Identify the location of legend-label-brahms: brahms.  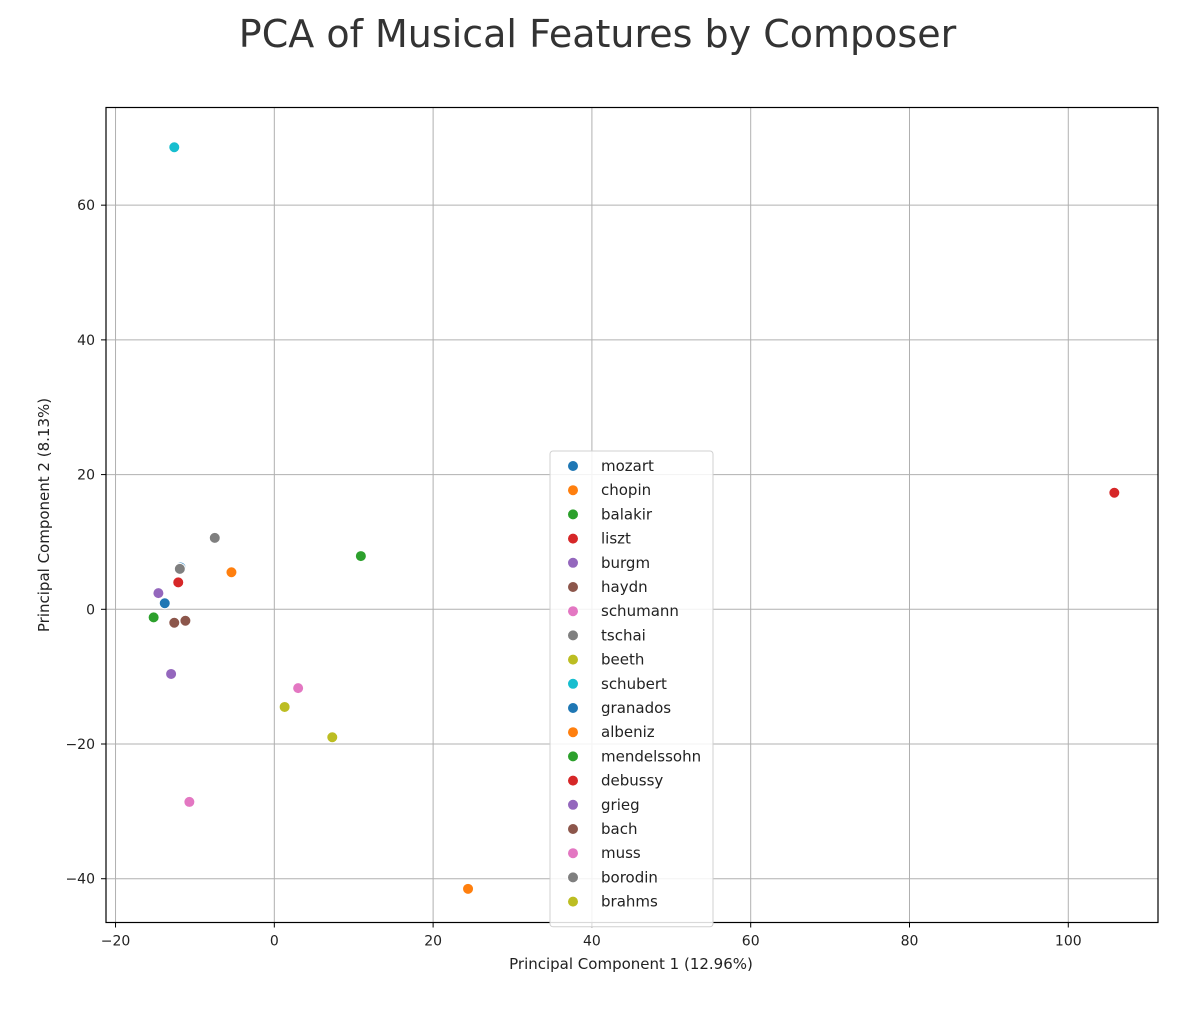
(629, 902).